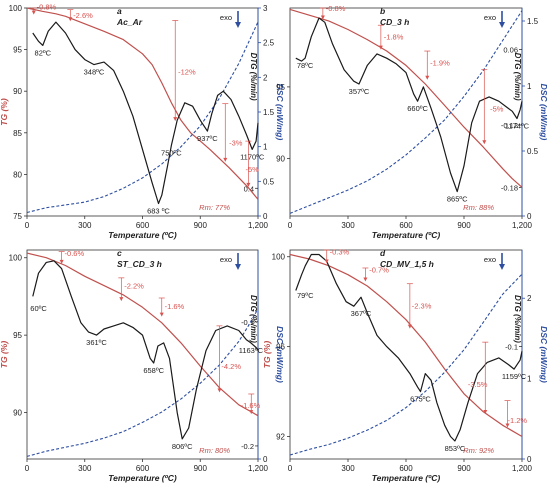 The height and width of the screenshot is (491, 550). I want to click on dtg-tick-label: 0.06, so click(510, 50).